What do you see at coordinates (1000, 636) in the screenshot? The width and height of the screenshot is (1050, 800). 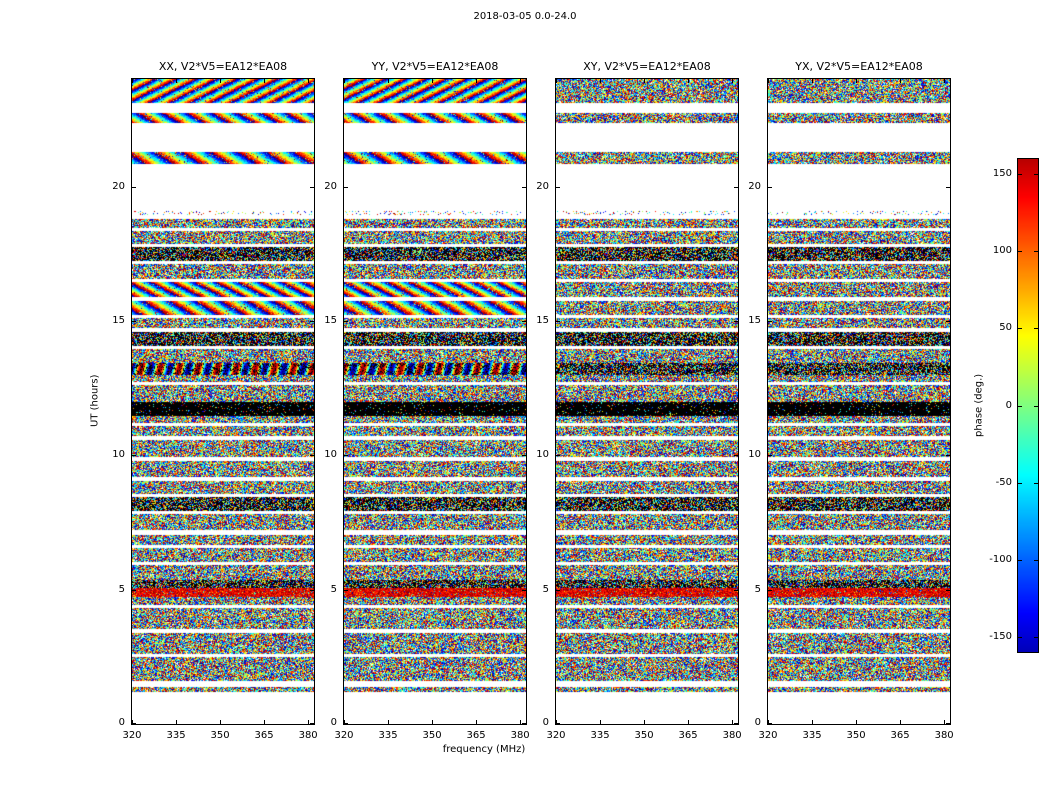 I see `colorbar-tick-label: -150` at bounding box center [1000, 636].